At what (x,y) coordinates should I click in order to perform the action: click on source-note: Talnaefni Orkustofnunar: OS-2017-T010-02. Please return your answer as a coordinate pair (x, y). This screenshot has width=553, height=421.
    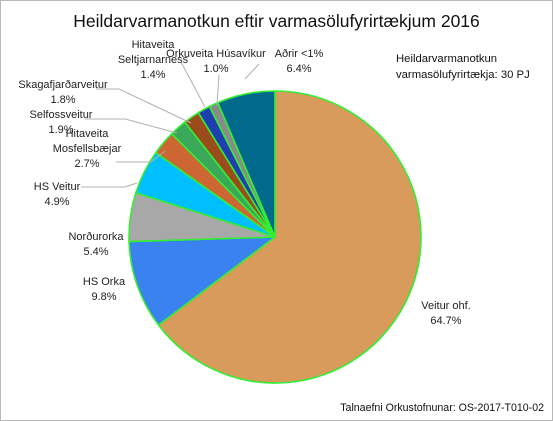
    Looking at the image, I should click on (442, 408).